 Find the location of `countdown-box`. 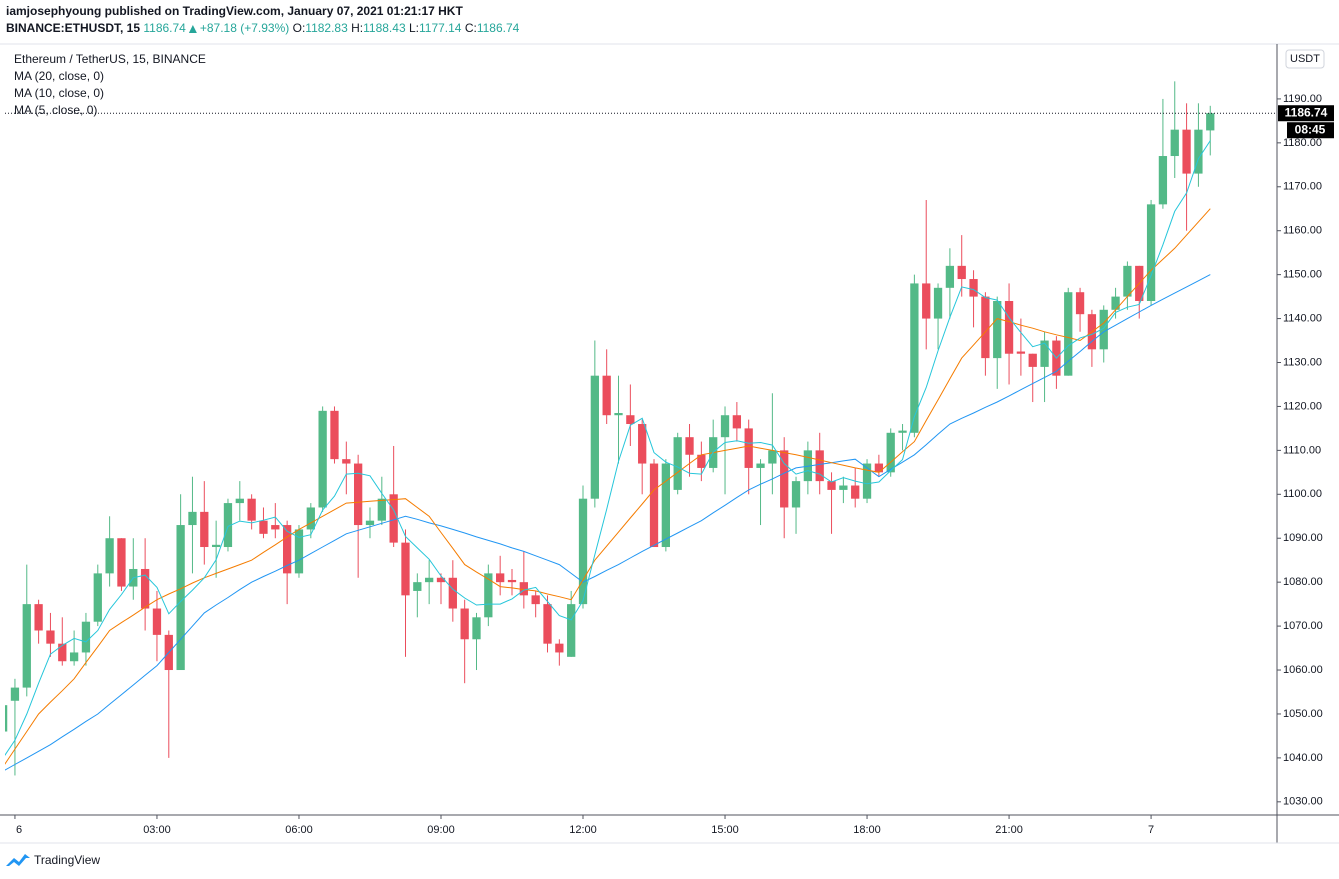

countdown-box is located at coordinates (1310, 130).